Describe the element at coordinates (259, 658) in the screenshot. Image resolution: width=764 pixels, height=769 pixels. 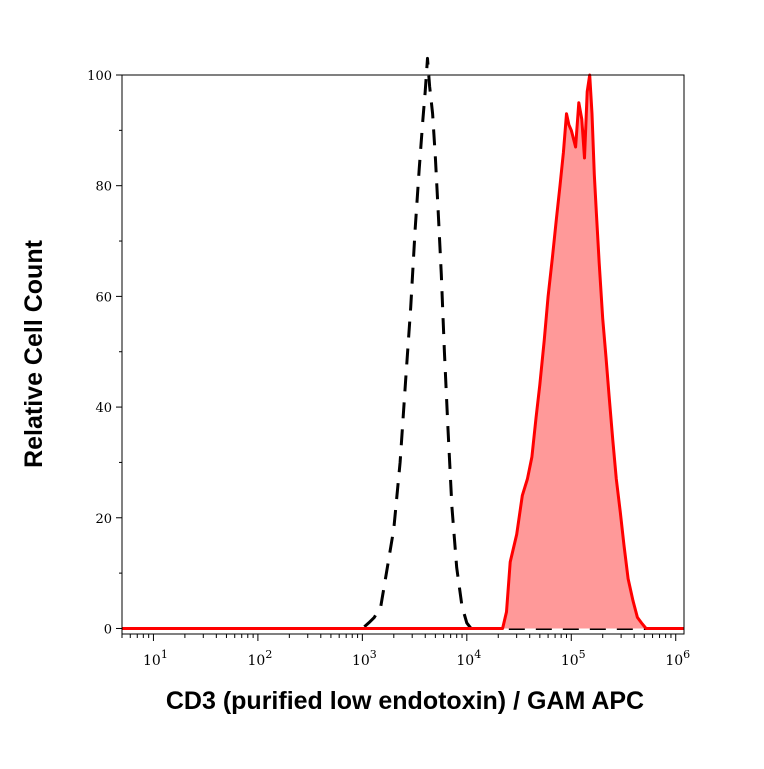
I see `x-tick-label: 10²` at that location.